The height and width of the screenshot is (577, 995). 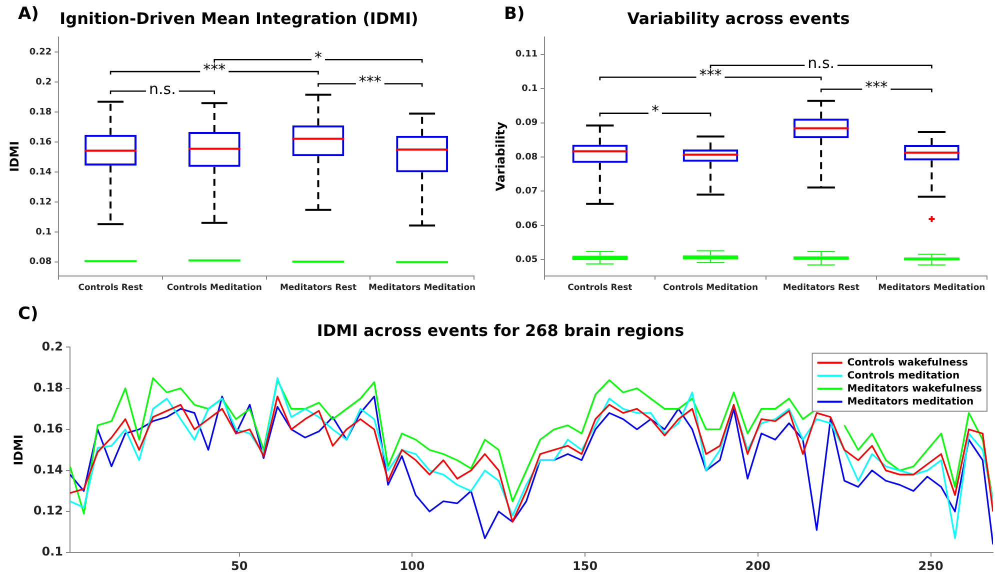 I want to click on y-tick-label: 0.06, so click(x=526, y=225).